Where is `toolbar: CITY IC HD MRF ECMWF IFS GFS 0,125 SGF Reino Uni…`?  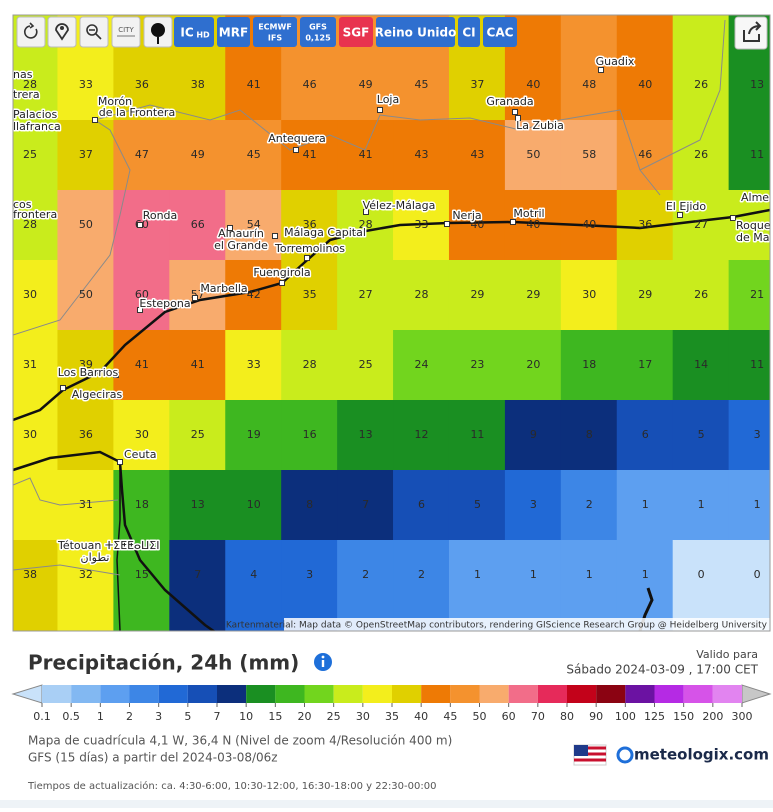
toolbar: CITY IC HD MRF ECMWF IFS GFS 0,125 SGF Reino Uni… is located at coordinates (392, 33).